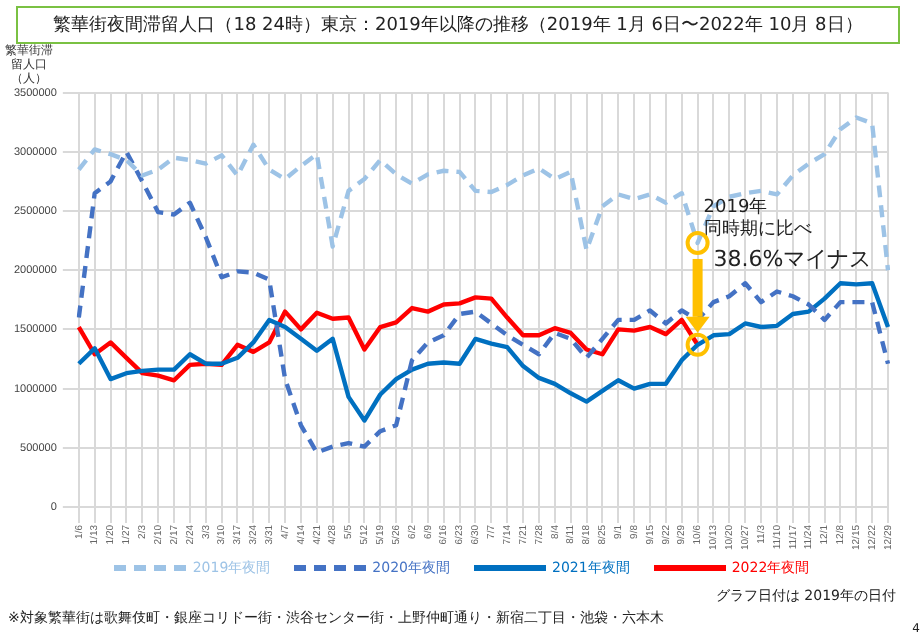 Image resolution: width=924 pixels, height=640 pixels. Describe the element at coordinates (735, 207) in the screenshot. I see `annotation: 2019年` at that location.